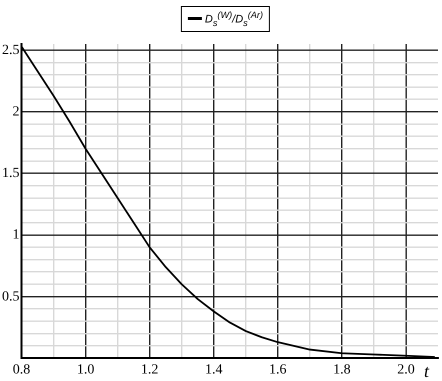 This screenshot has height=381, width=442. What do you see at coordinates (85, 370) in the screenshot?
I see `x-tick-label: 1.0` at bounding box center [85, 370].